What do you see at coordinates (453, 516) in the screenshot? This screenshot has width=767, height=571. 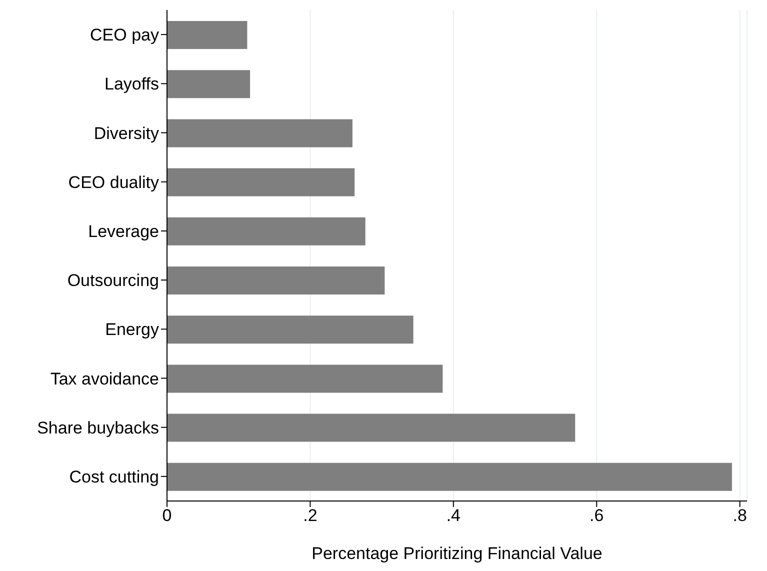 I see `x-tick-label: .4` at bounding box center [453, 516].